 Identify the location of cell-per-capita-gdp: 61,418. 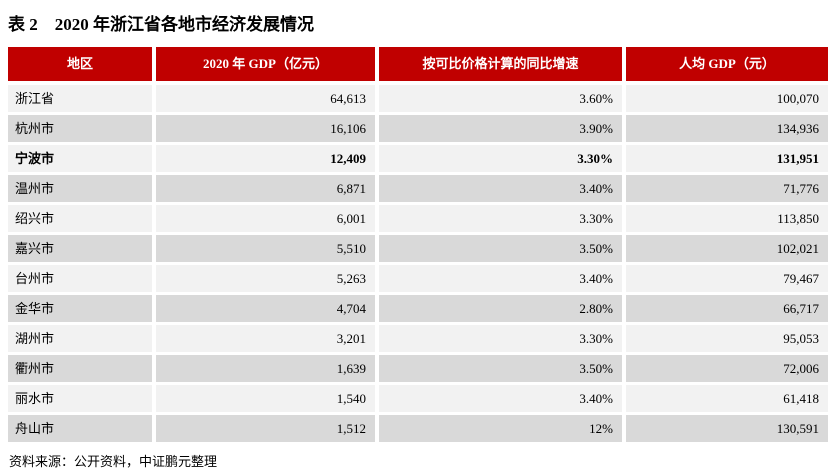
(727, 398).